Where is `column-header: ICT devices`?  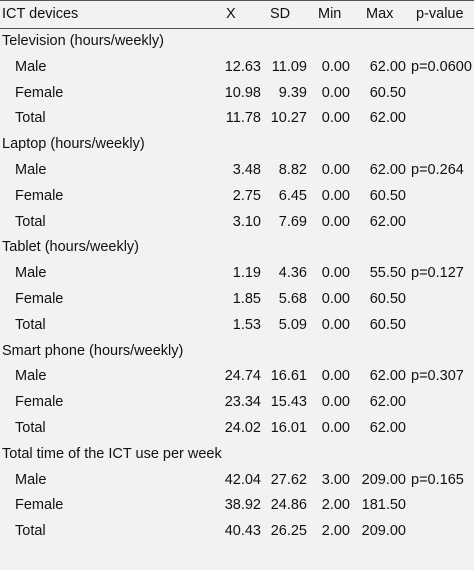 column-header: ICT devices is located at coordinates (40, 14).